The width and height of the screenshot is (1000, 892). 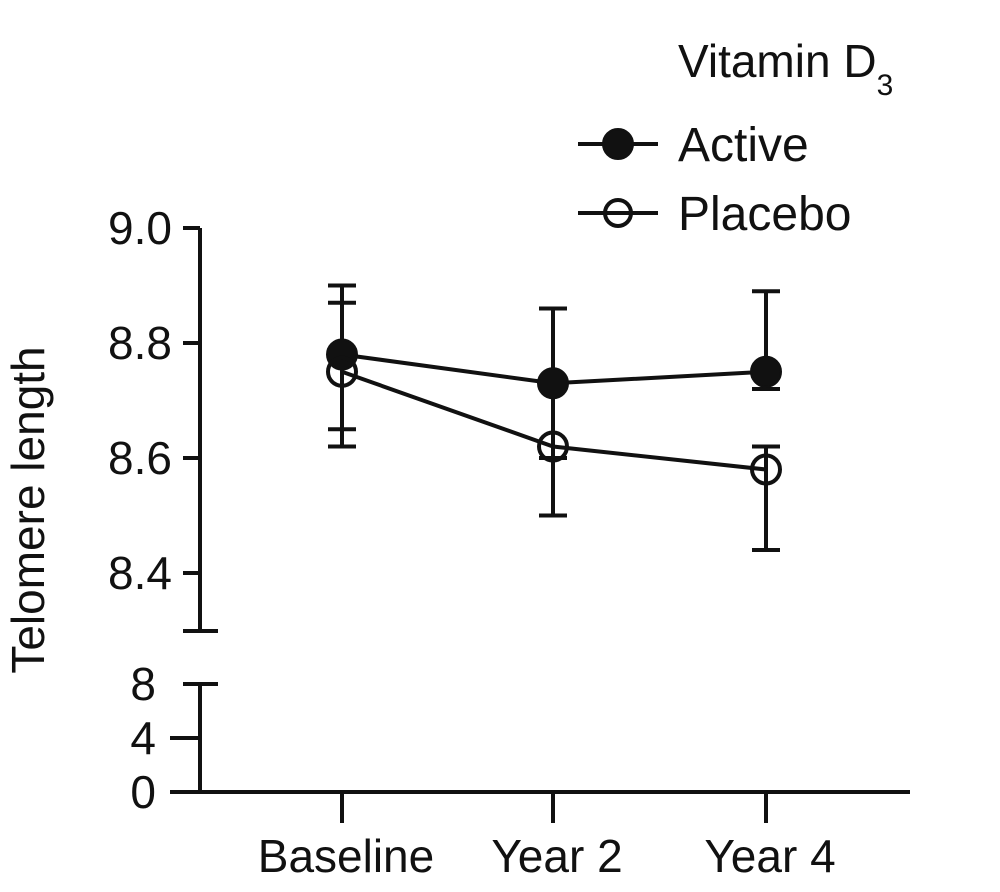 What do you see at coordinates (556, 856) in the screenshot?
I see `x-tick-label: Year 2` at bounding box center [556, 856].